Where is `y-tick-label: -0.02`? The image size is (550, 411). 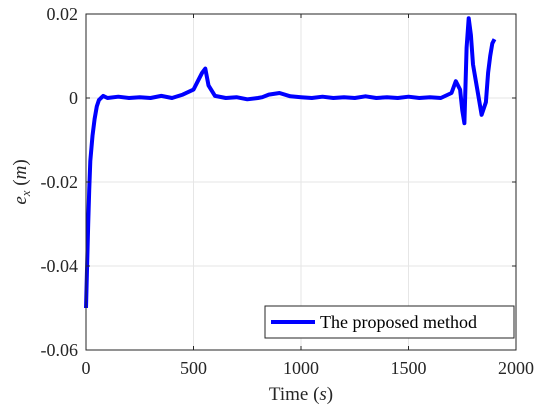
y-tick-label: -0.02 is located at coordinates (60, 182).